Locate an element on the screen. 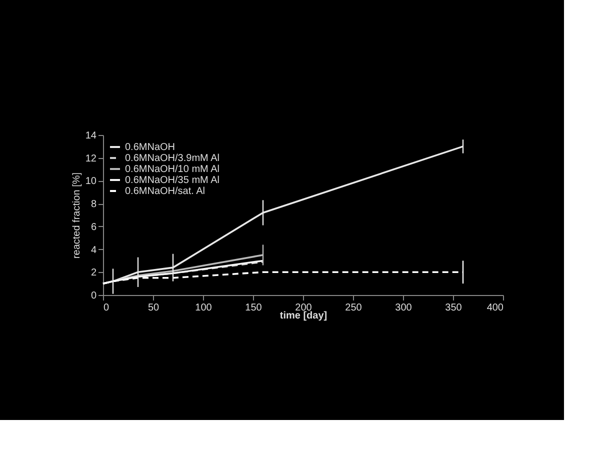 Image resolution: width=596 pixels, height=449 pixels. x-tick-label: 0 is located at coordinates (107, 308).